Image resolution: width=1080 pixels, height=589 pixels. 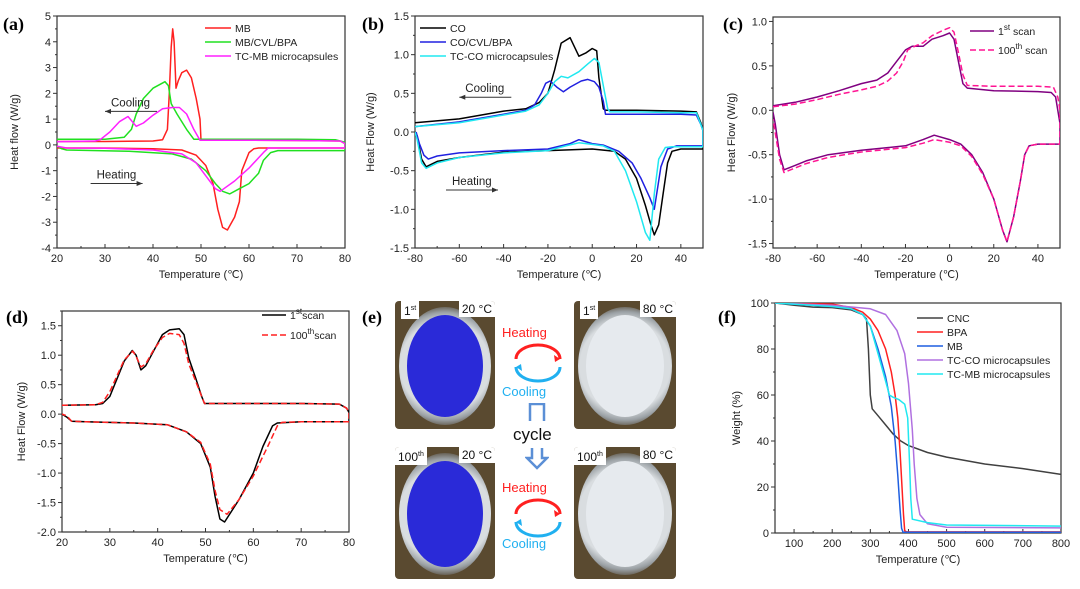 I want to click on y-tick-label: 4, so click(x=48, y=43).